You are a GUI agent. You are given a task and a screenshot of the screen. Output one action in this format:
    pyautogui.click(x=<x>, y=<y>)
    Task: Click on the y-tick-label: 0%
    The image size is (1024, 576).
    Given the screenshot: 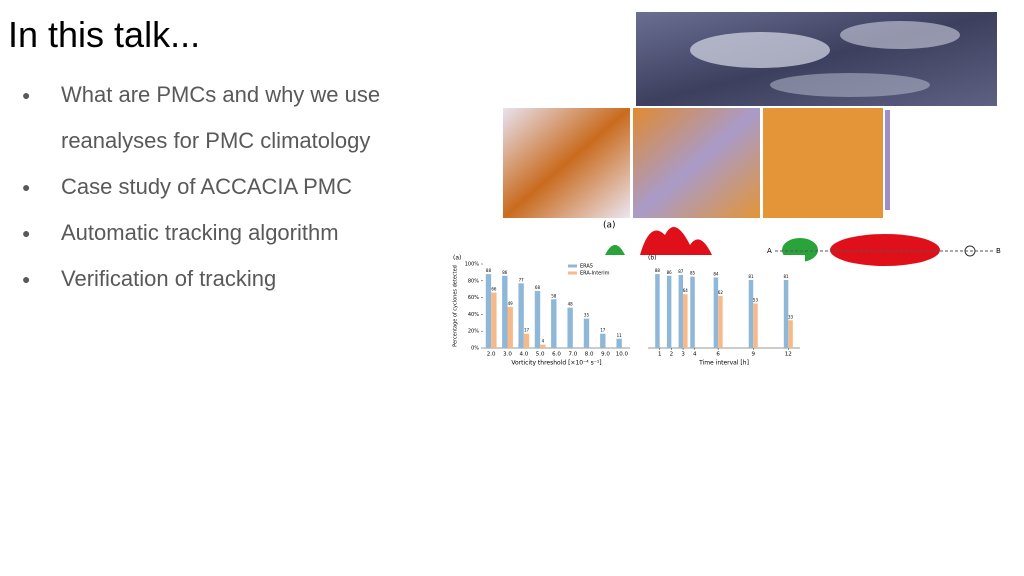 What is the action you would take?
    pyautogui.click(x=475, y=349)
    